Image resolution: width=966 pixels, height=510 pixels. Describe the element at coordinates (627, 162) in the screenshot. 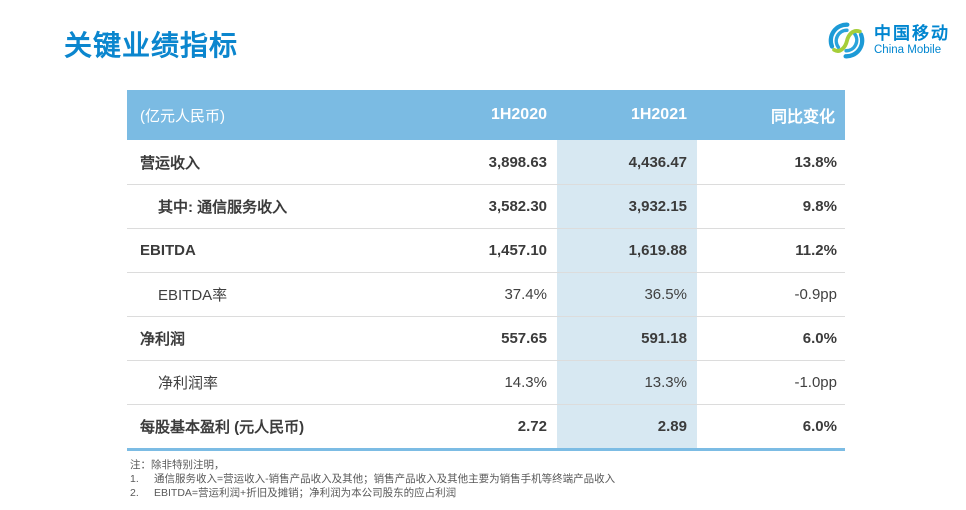

I see `value-1h2021: 4,436.47` at that location.